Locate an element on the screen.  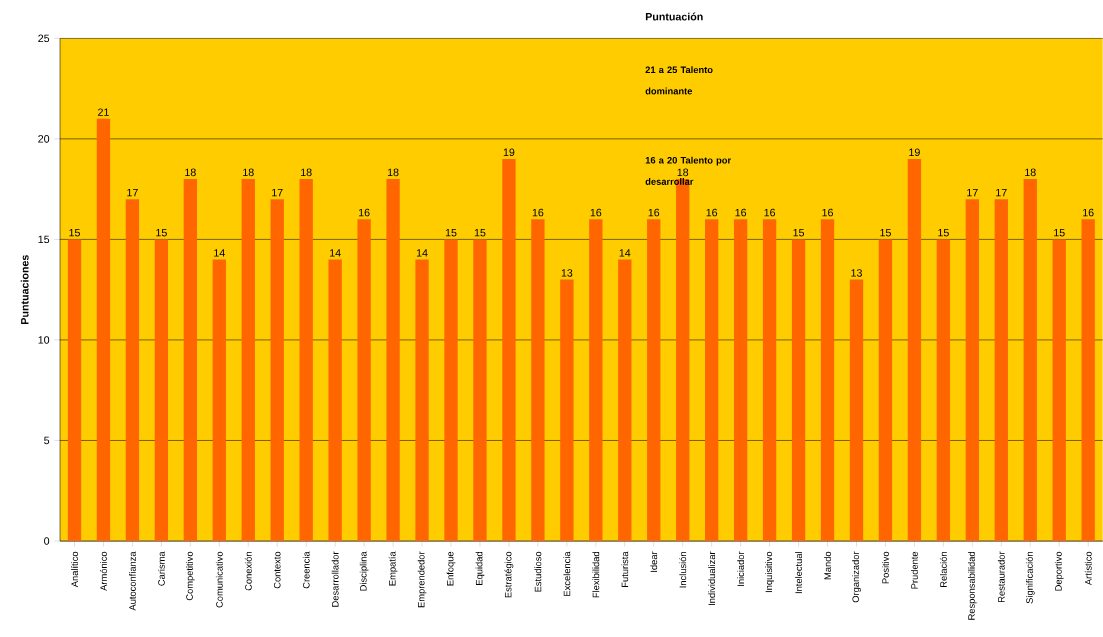
y-tick-label: 25 is located at coordinates (44, 38).